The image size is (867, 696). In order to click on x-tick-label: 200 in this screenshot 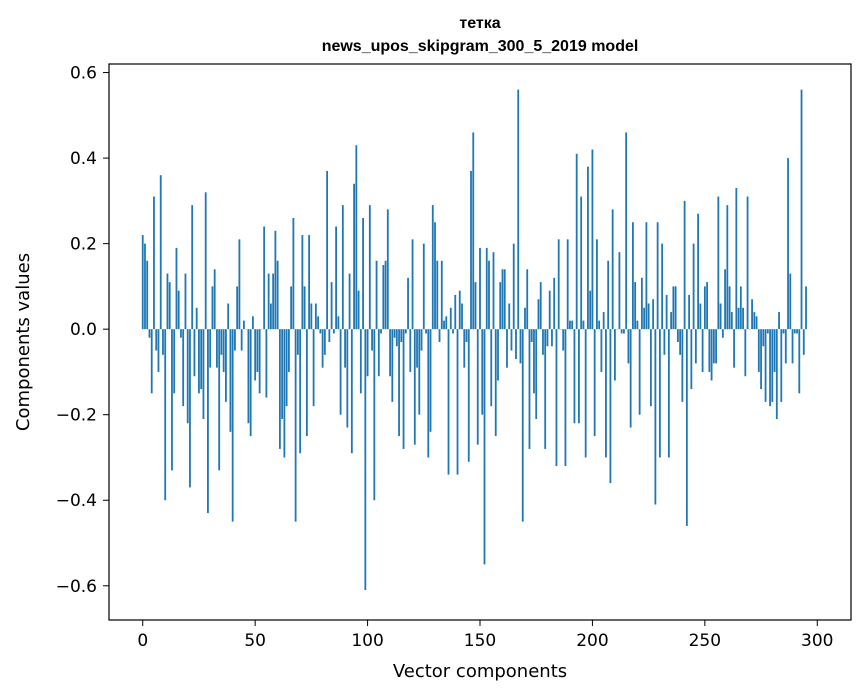, I will do `click(592, 641)`.